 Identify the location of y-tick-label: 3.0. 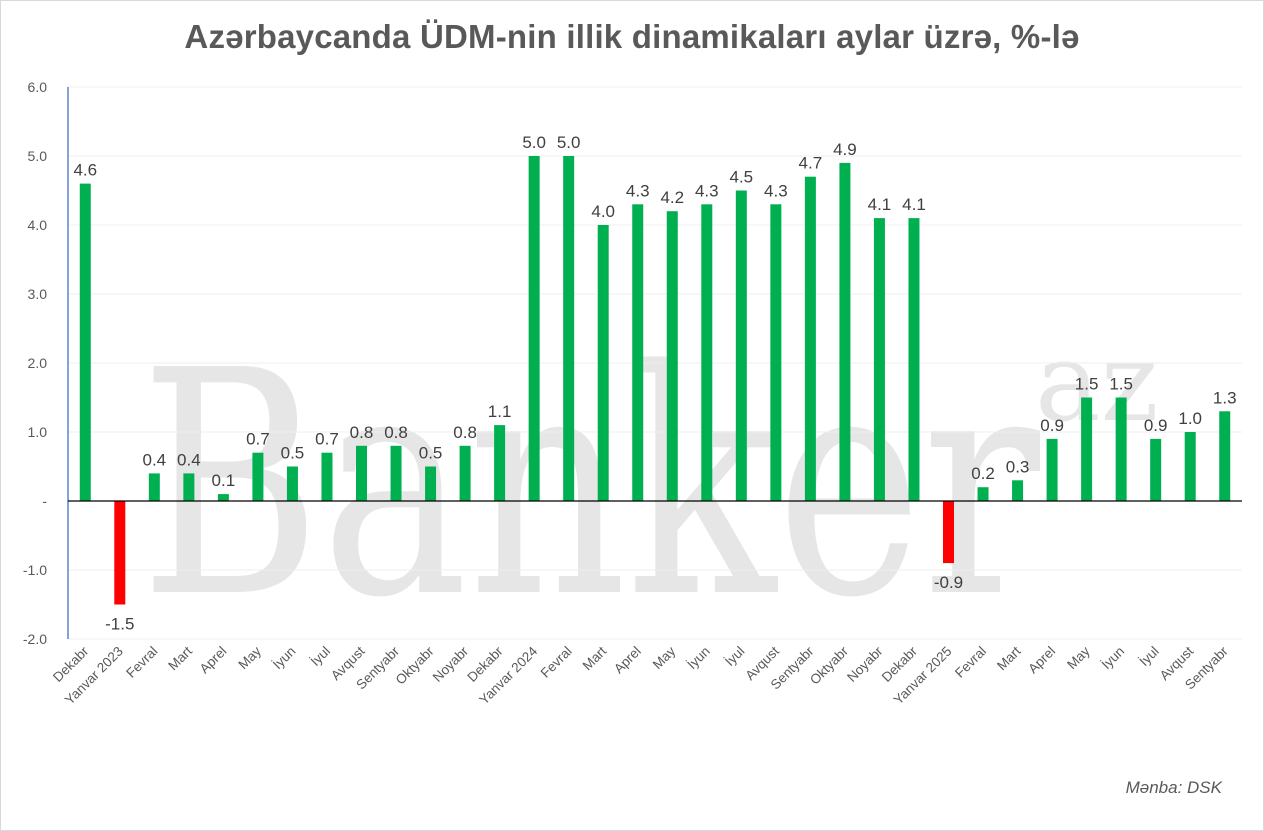
(38, 294).